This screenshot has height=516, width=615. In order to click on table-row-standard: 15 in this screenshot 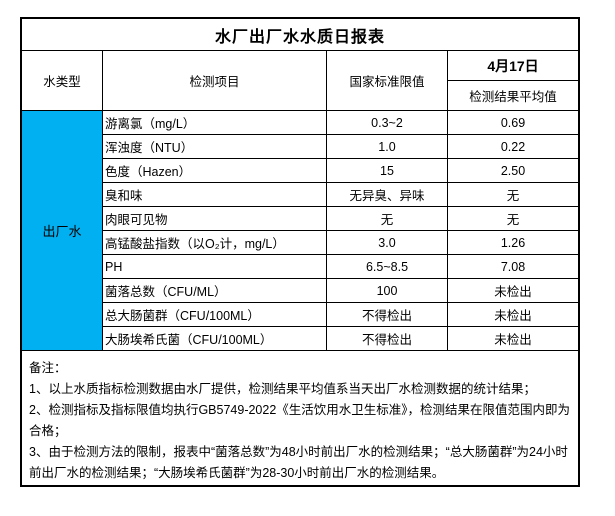, I will do `click(387, 171)`.